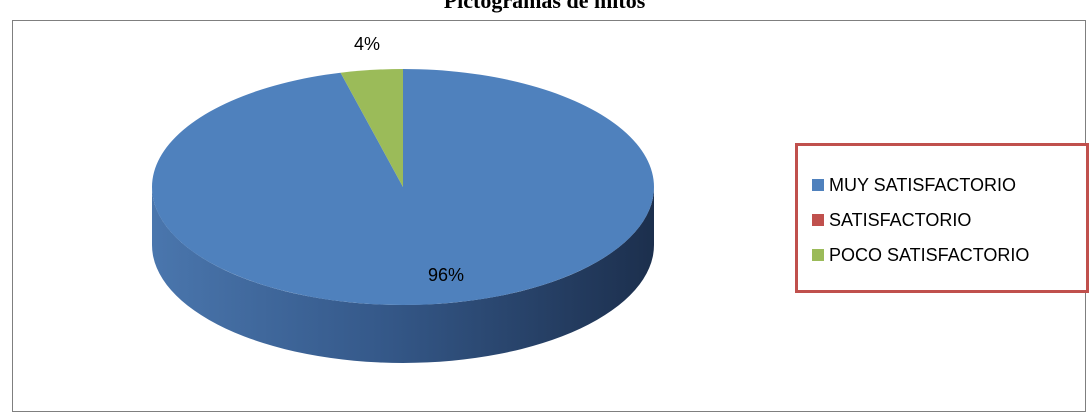  What do you see at coordinates (818, 185) in the screenshot?
I see `legend-swatch-muy-satisfactorio` at bounding box center [818, 185].